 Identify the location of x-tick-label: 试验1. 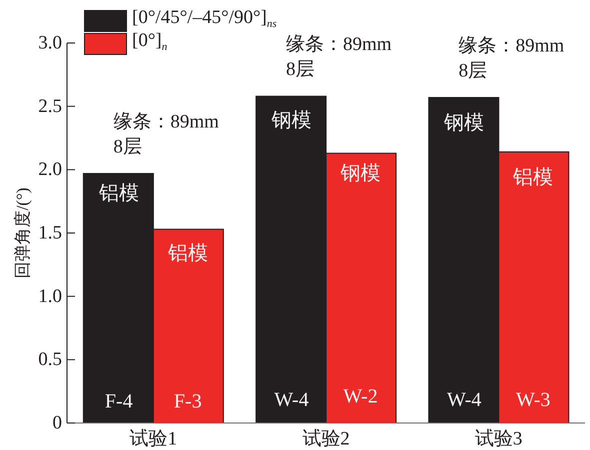
(154, 439).